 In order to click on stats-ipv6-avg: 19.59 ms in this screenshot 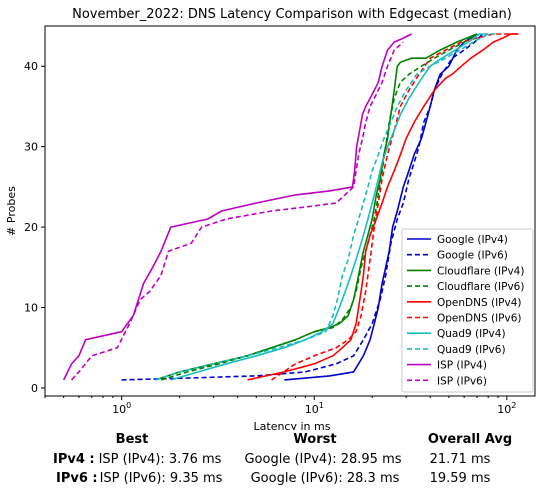, I will do `click(460, 478)`.